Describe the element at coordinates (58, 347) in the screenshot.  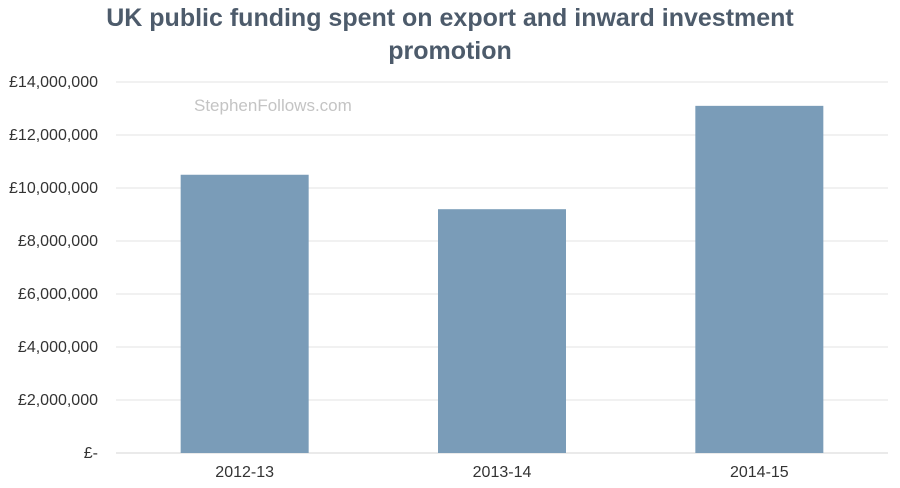
I see `y-tick-label: £4,000,000` at that location.